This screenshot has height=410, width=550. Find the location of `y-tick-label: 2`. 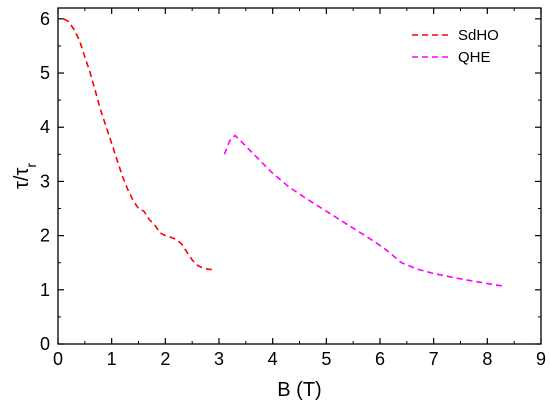

y-tick-label: 2 is located at coordinates (45, 236).